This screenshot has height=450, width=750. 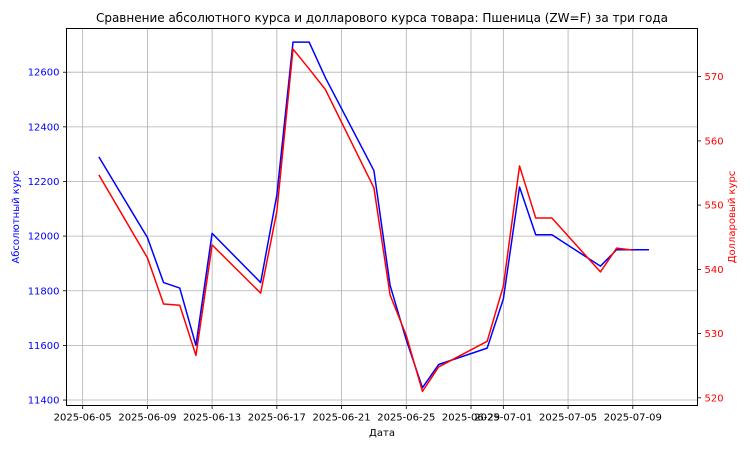 I want to click on x-tick-label: 2025-07-01, so click(x=503, y=418).